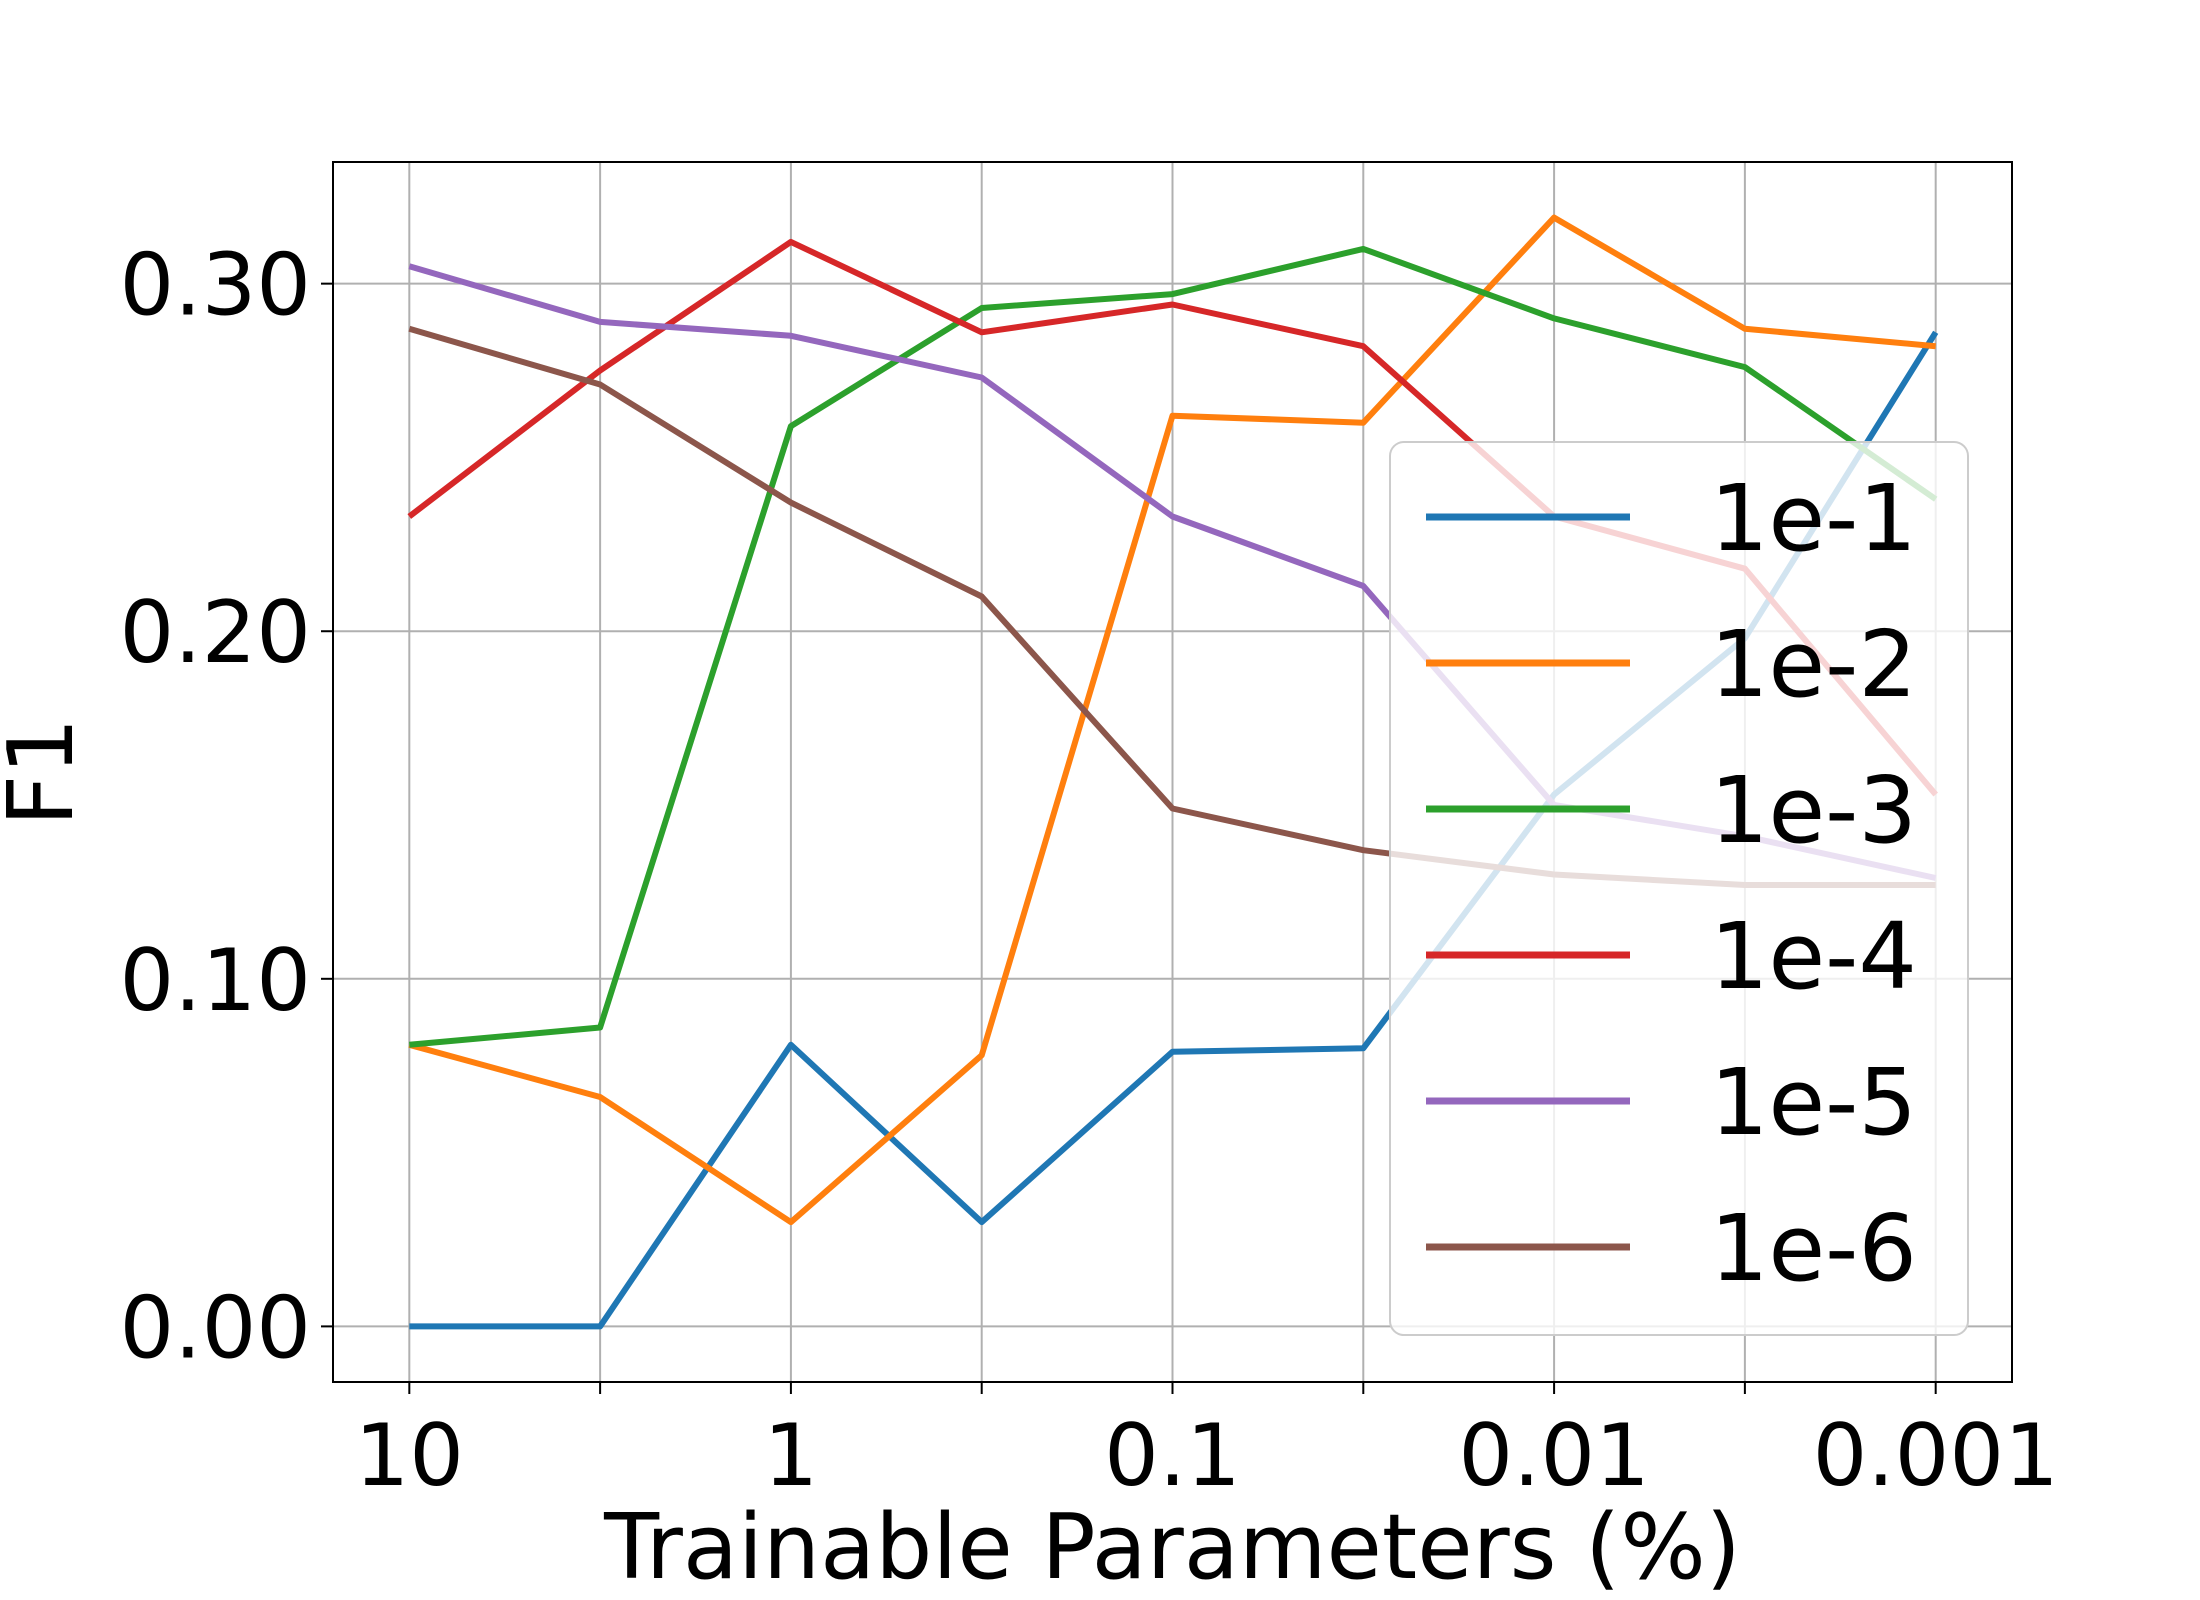  What do you see at coordinates (47, 771) in the screenshot?
I see `y-axis-label: F1` at bounding box center [47, 771].